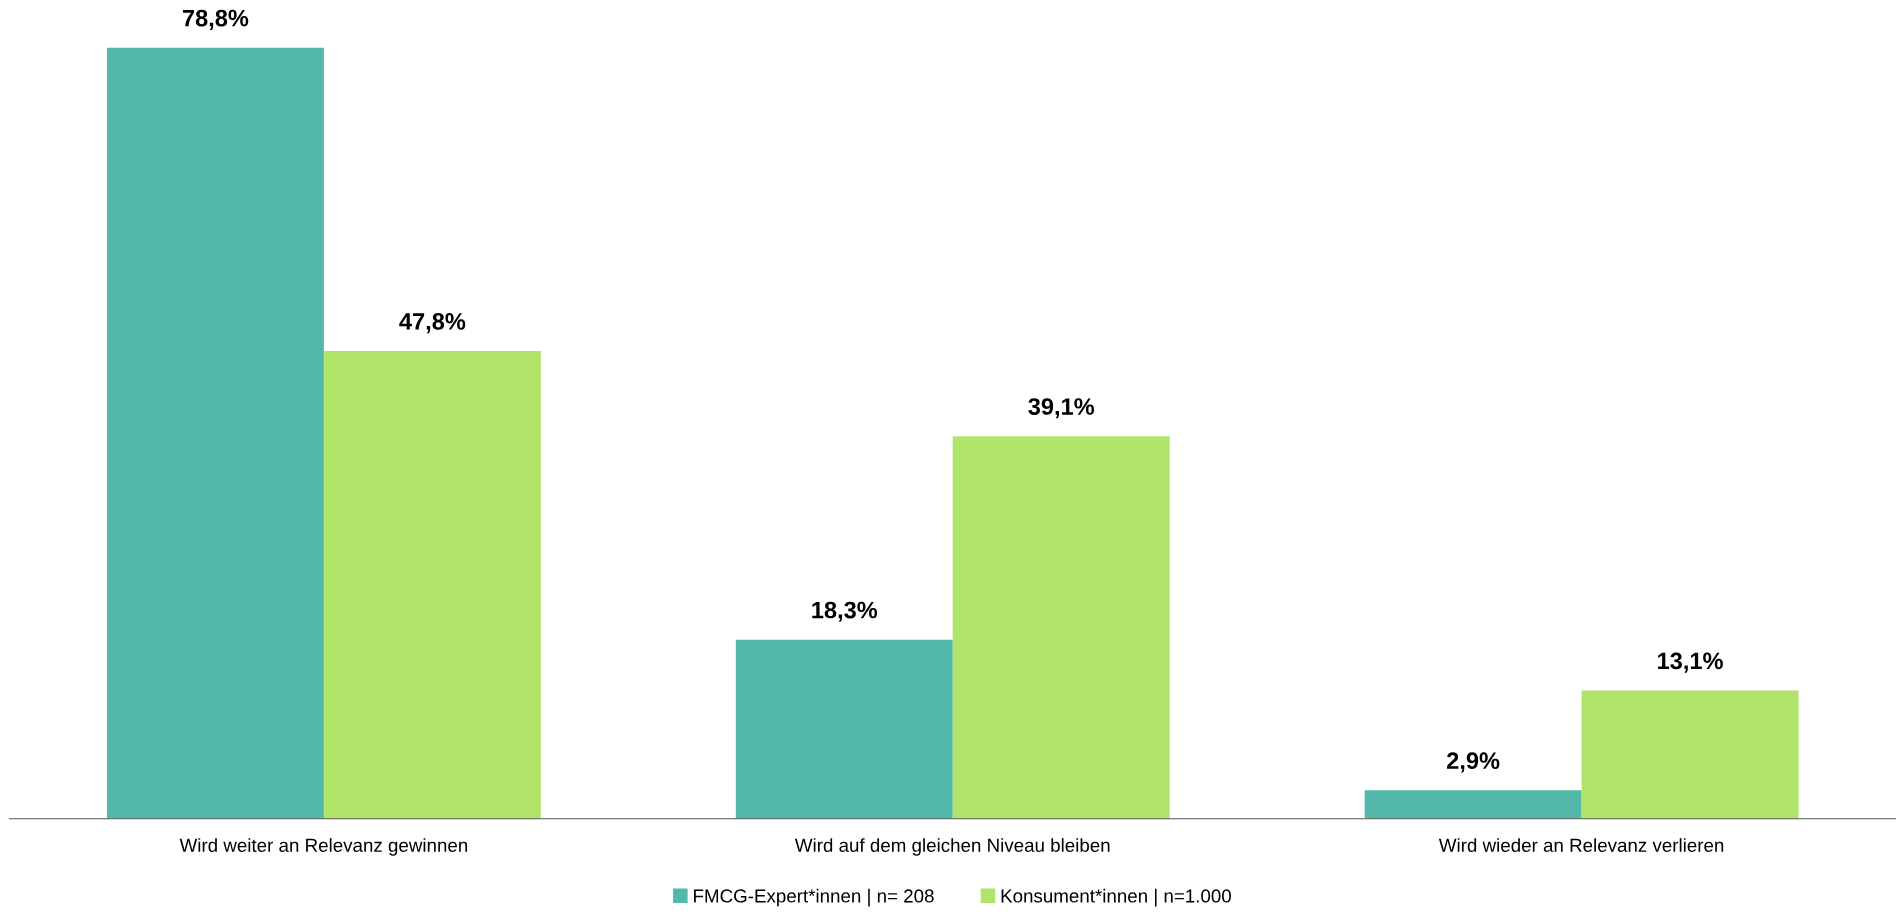 The width and height of the screenshot is (1896, 922). What do you see at coordinates (323, 847) in the screenshot?
I see `x-tick-label: Wird weiter an Relevanz gewinnen` at bounding box center [323, 847].